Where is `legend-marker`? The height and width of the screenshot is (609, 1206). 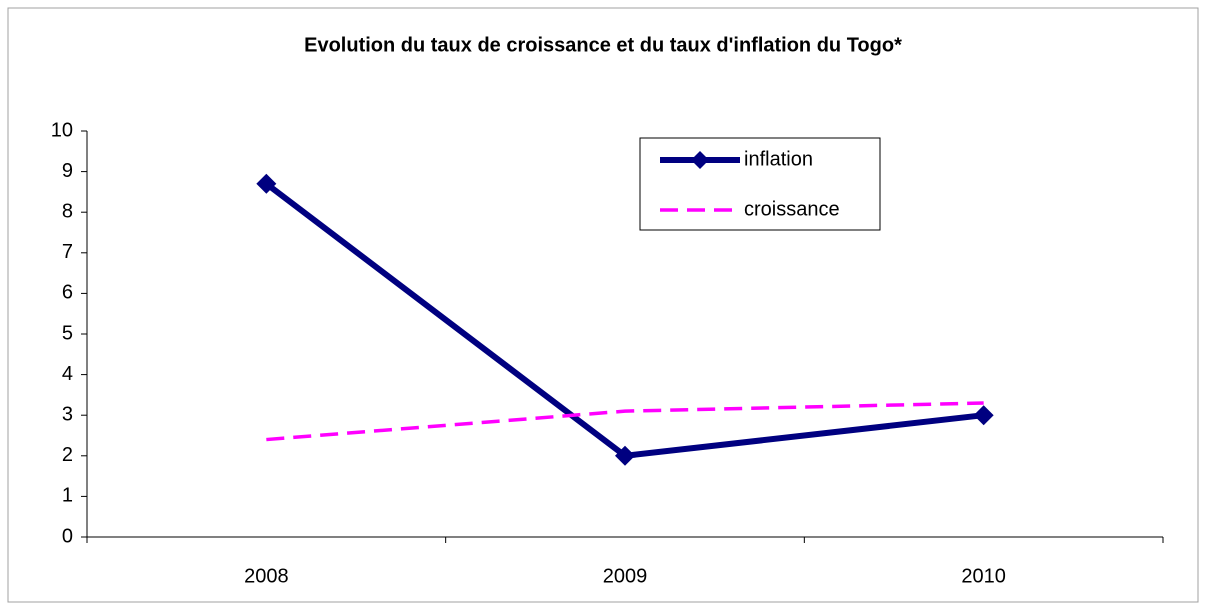 legend-marker is located at coordinates (700, 160).